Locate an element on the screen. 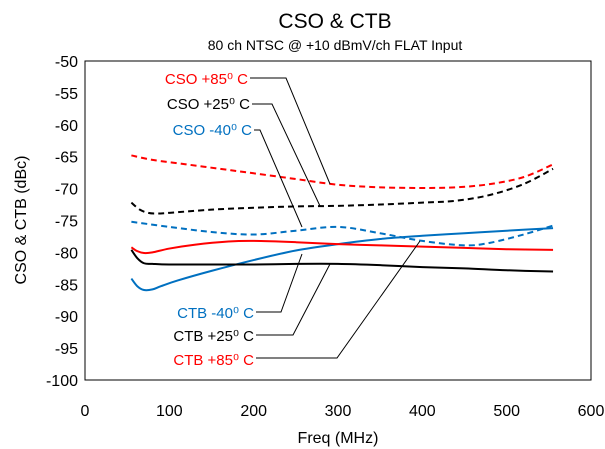 This screenshot has height=449, width=605. y-tick-label: -70 is located at coordinates (66, 190).